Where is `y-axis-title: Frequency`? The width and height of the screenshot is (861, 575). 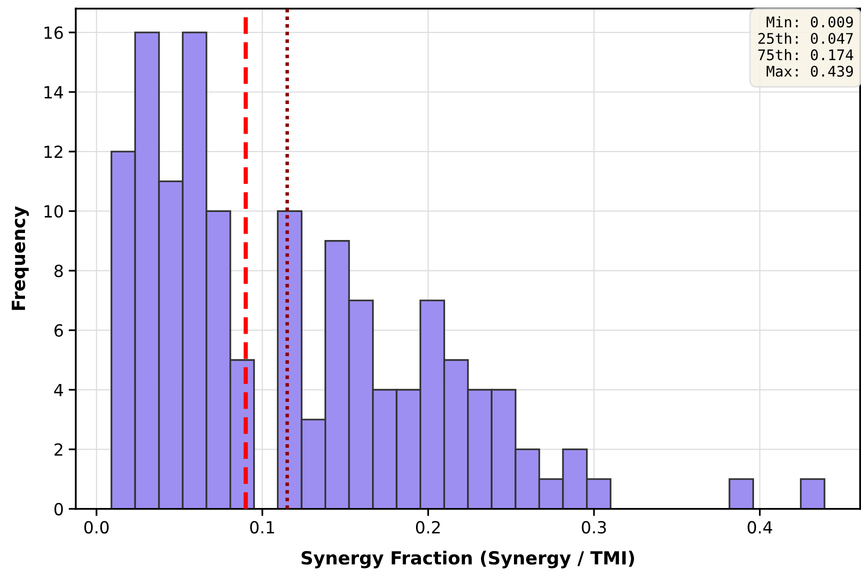
y-axis-title: Frequency is located at coordinates (20, 258).